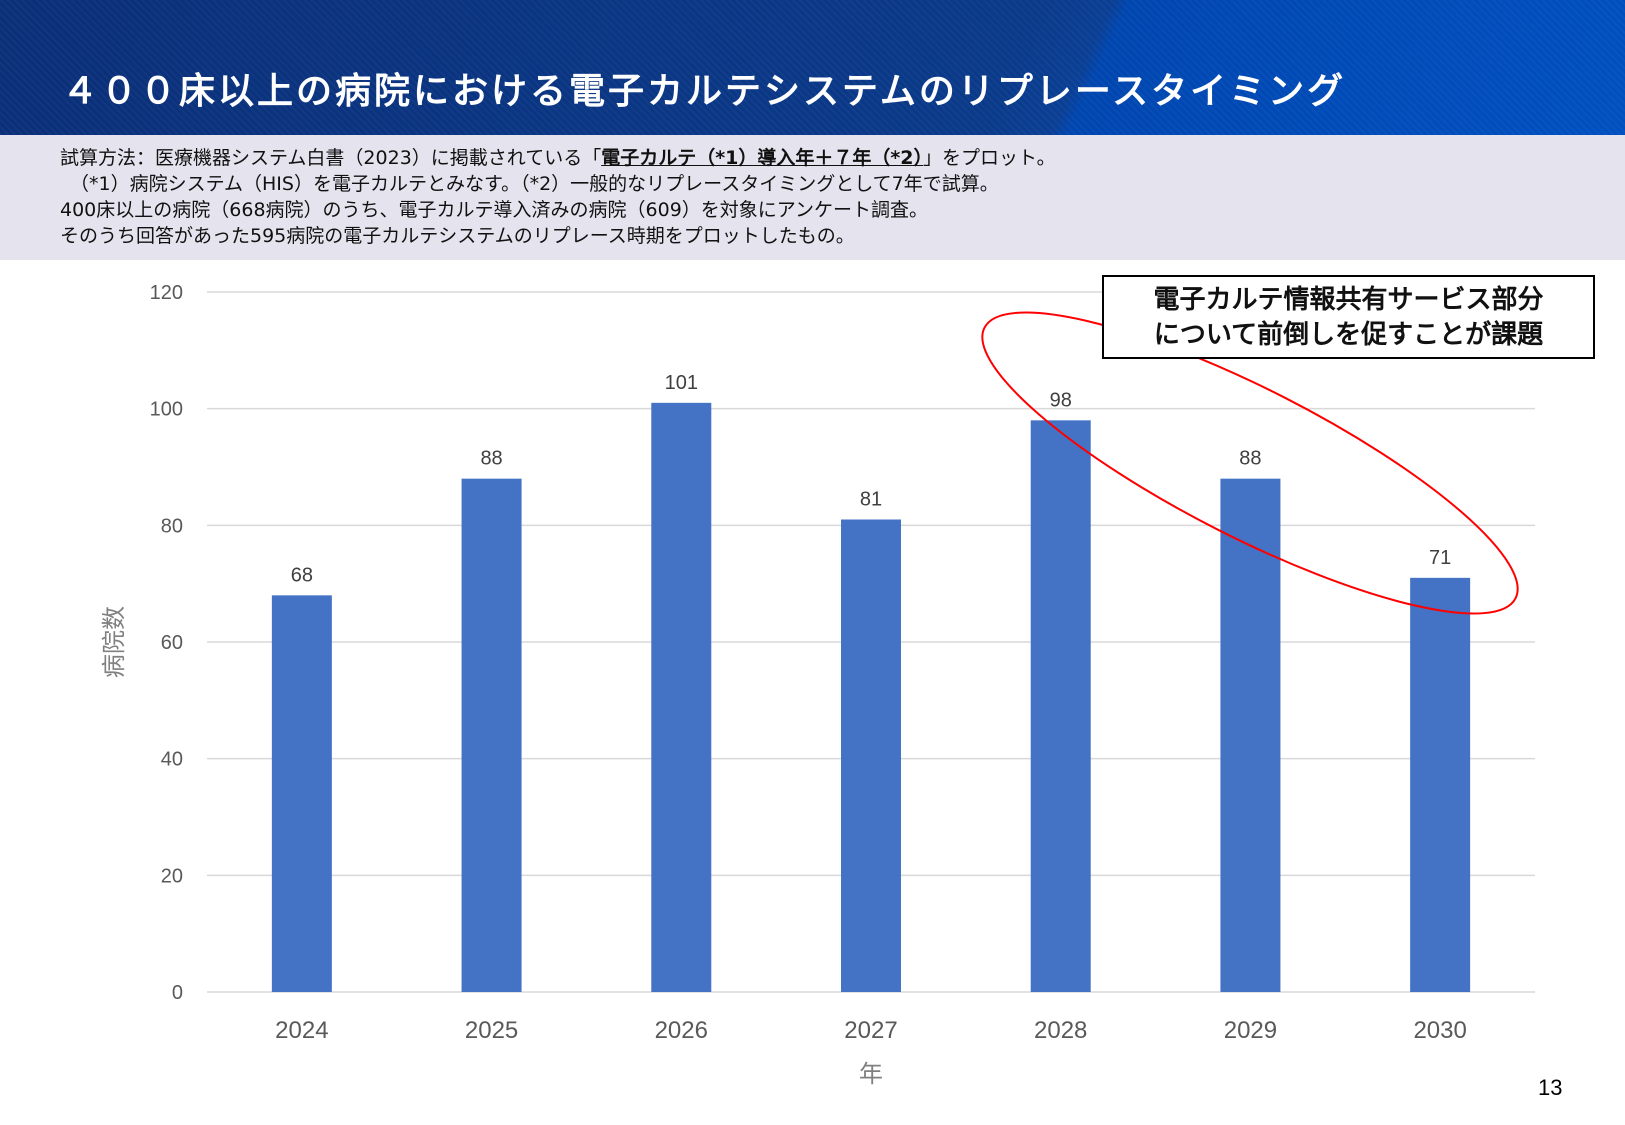 The height and width of the screenshot is (1125, 1625). I want to click on annotation-line-2: について前倒しを促すことが課題, so click(1348, 335).